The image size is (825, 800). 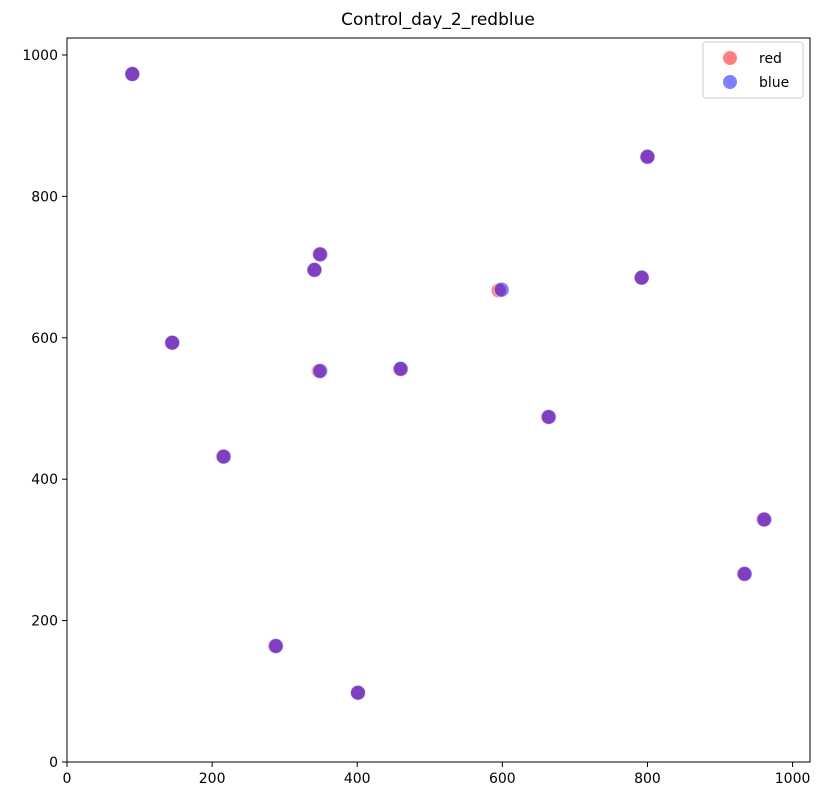 I want to click on legend-label-blue: blue, so click(x=774, y=83).